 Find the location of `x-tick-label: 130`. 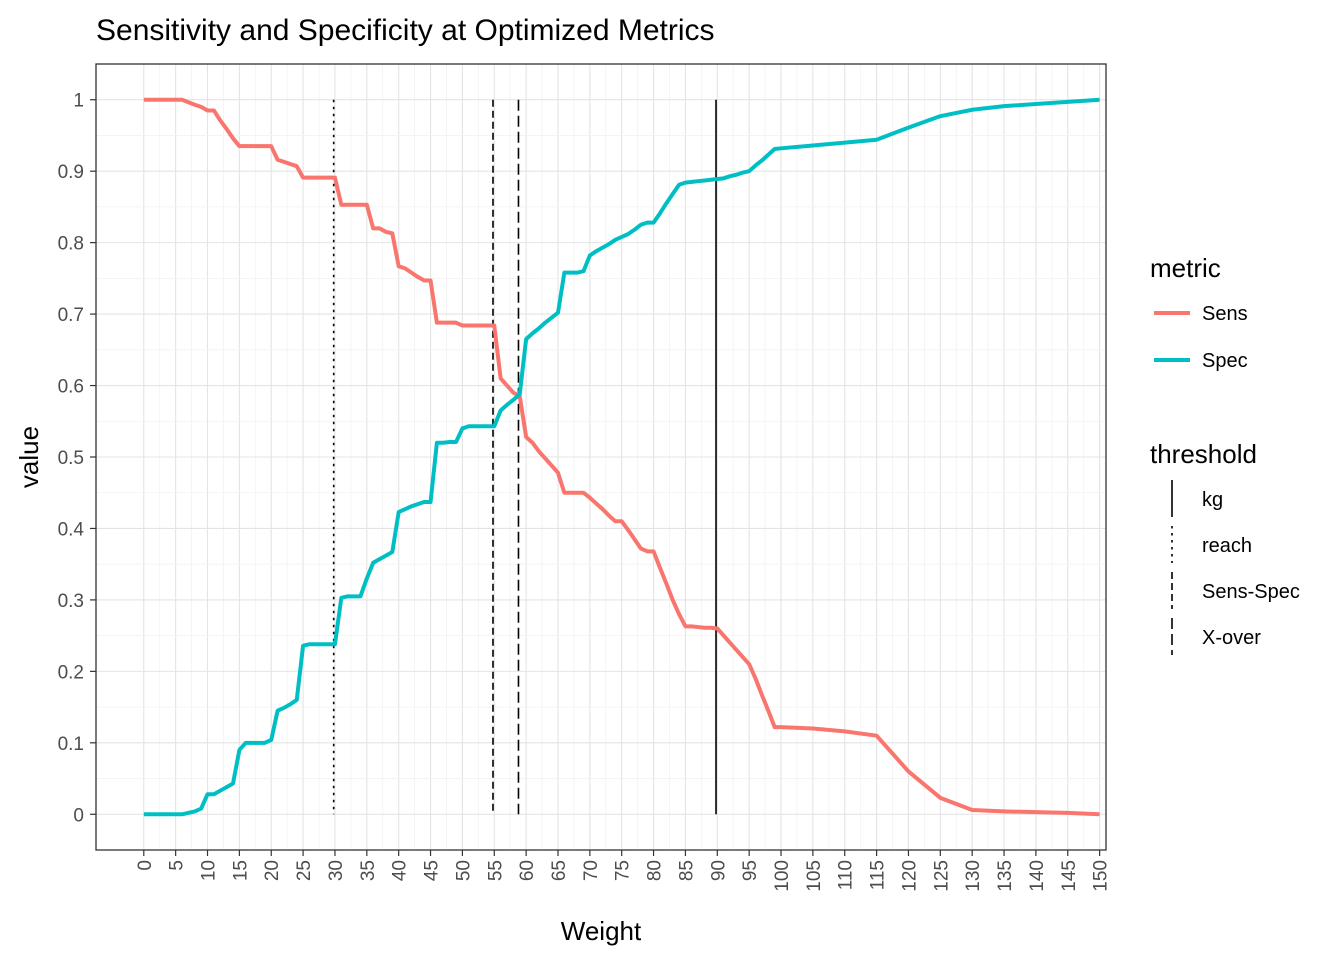

x-tick-label: 130 is located at coordinates (973, 876).